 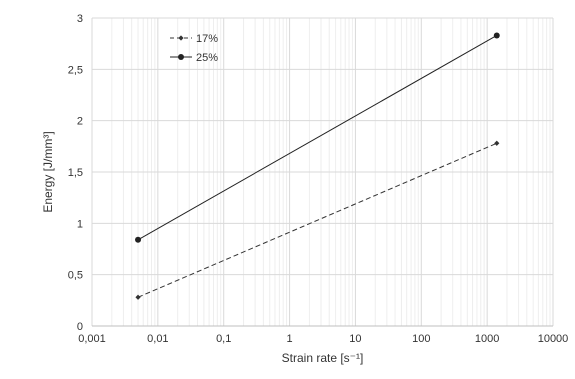 What do you see at coordinates (553, 339) in the screenshot?
I see `x-tick-label: 10000` at bounding box center [553, 339].